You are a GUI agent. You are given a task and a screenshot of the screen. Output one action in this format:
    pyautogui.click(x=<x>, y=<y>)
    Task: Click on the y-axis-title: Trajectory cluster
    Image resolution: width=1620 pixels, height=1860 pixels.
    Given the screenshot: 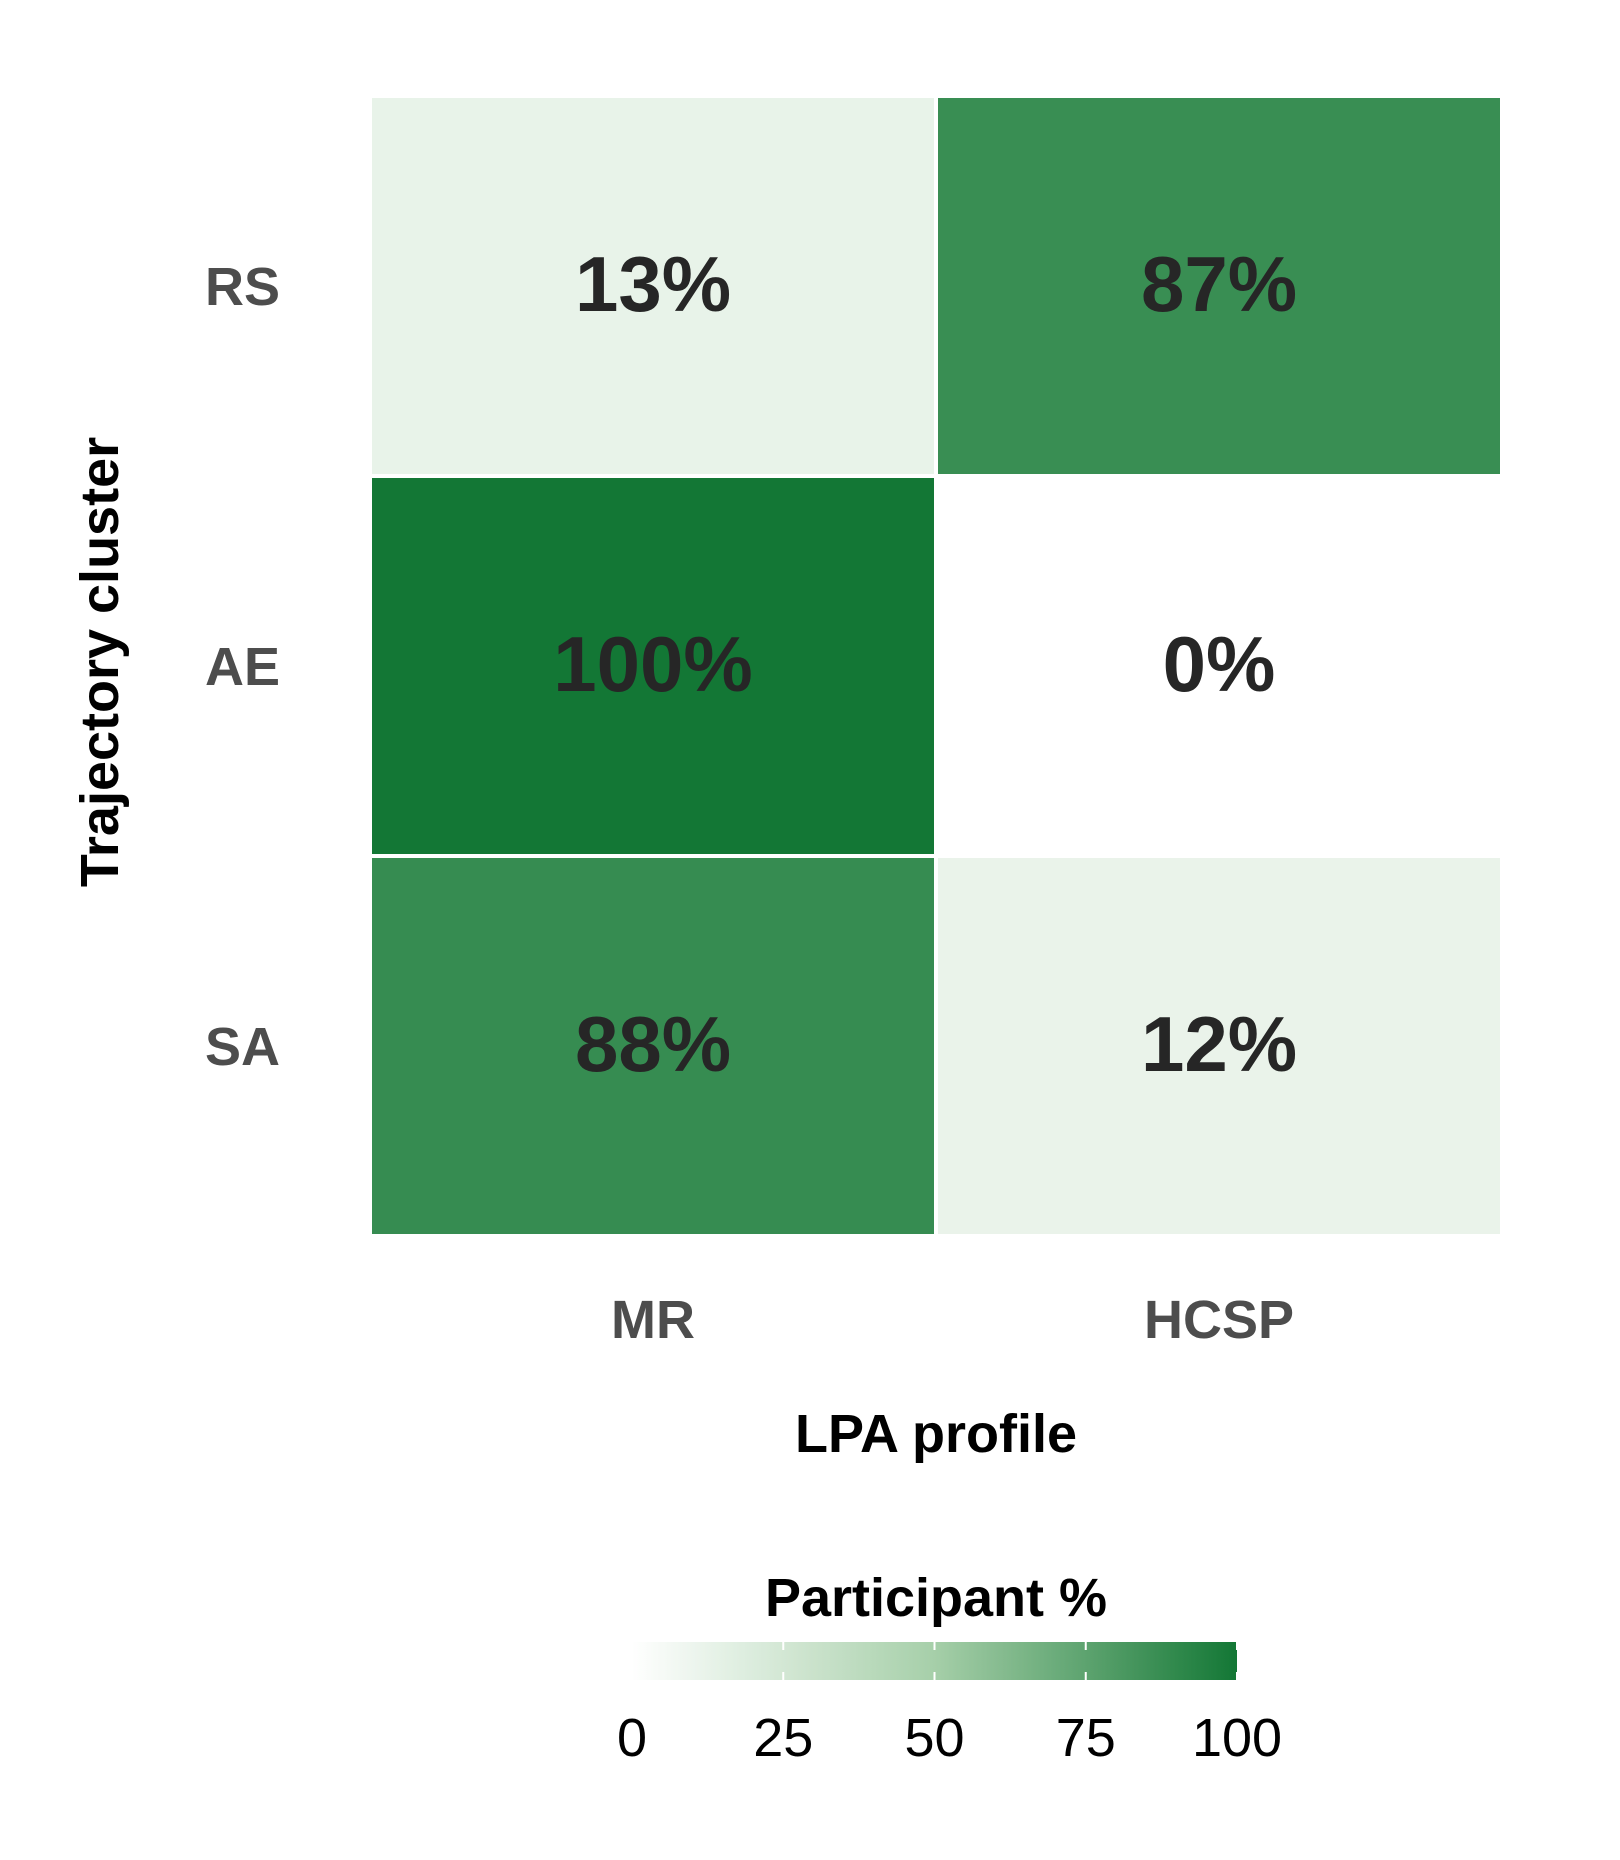 What is the action you would take?
    pyautogui.click(x=100, y=662)
    